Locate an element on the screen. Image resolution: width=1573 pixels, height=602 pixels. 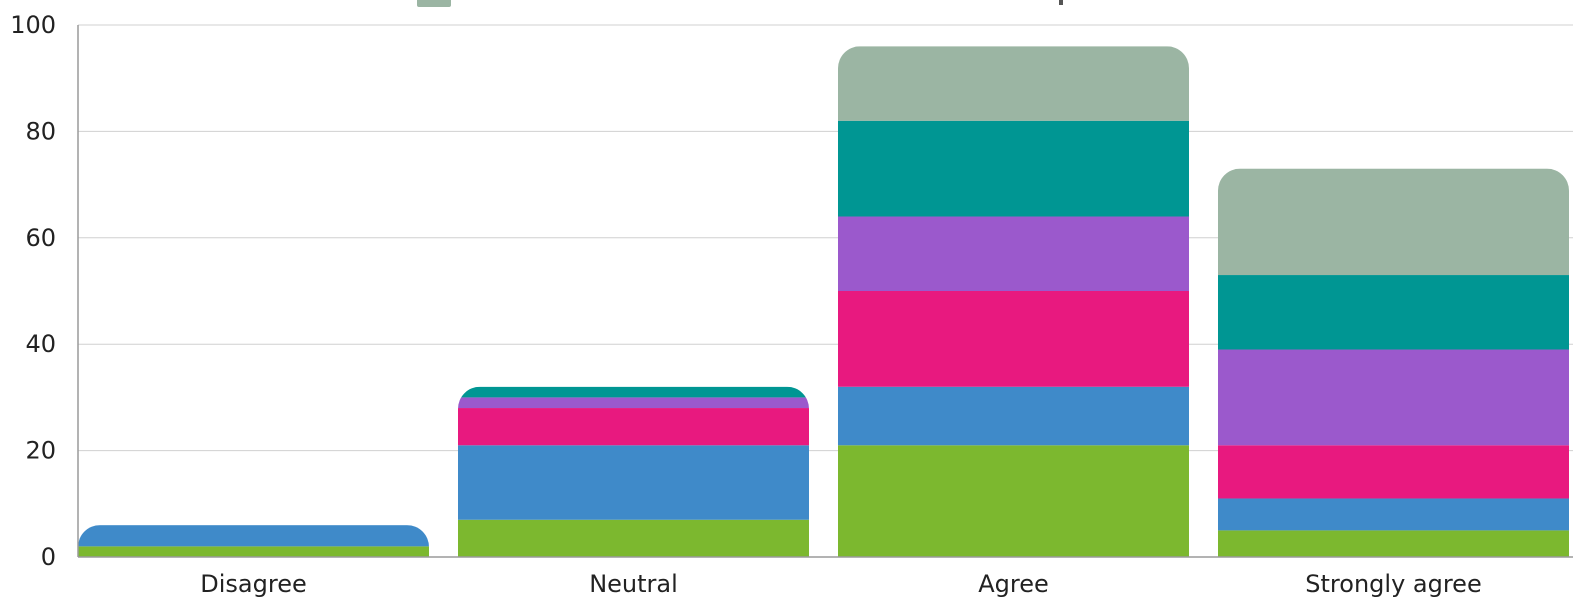
bar-group-neutral is located at coordinates (633, 471).